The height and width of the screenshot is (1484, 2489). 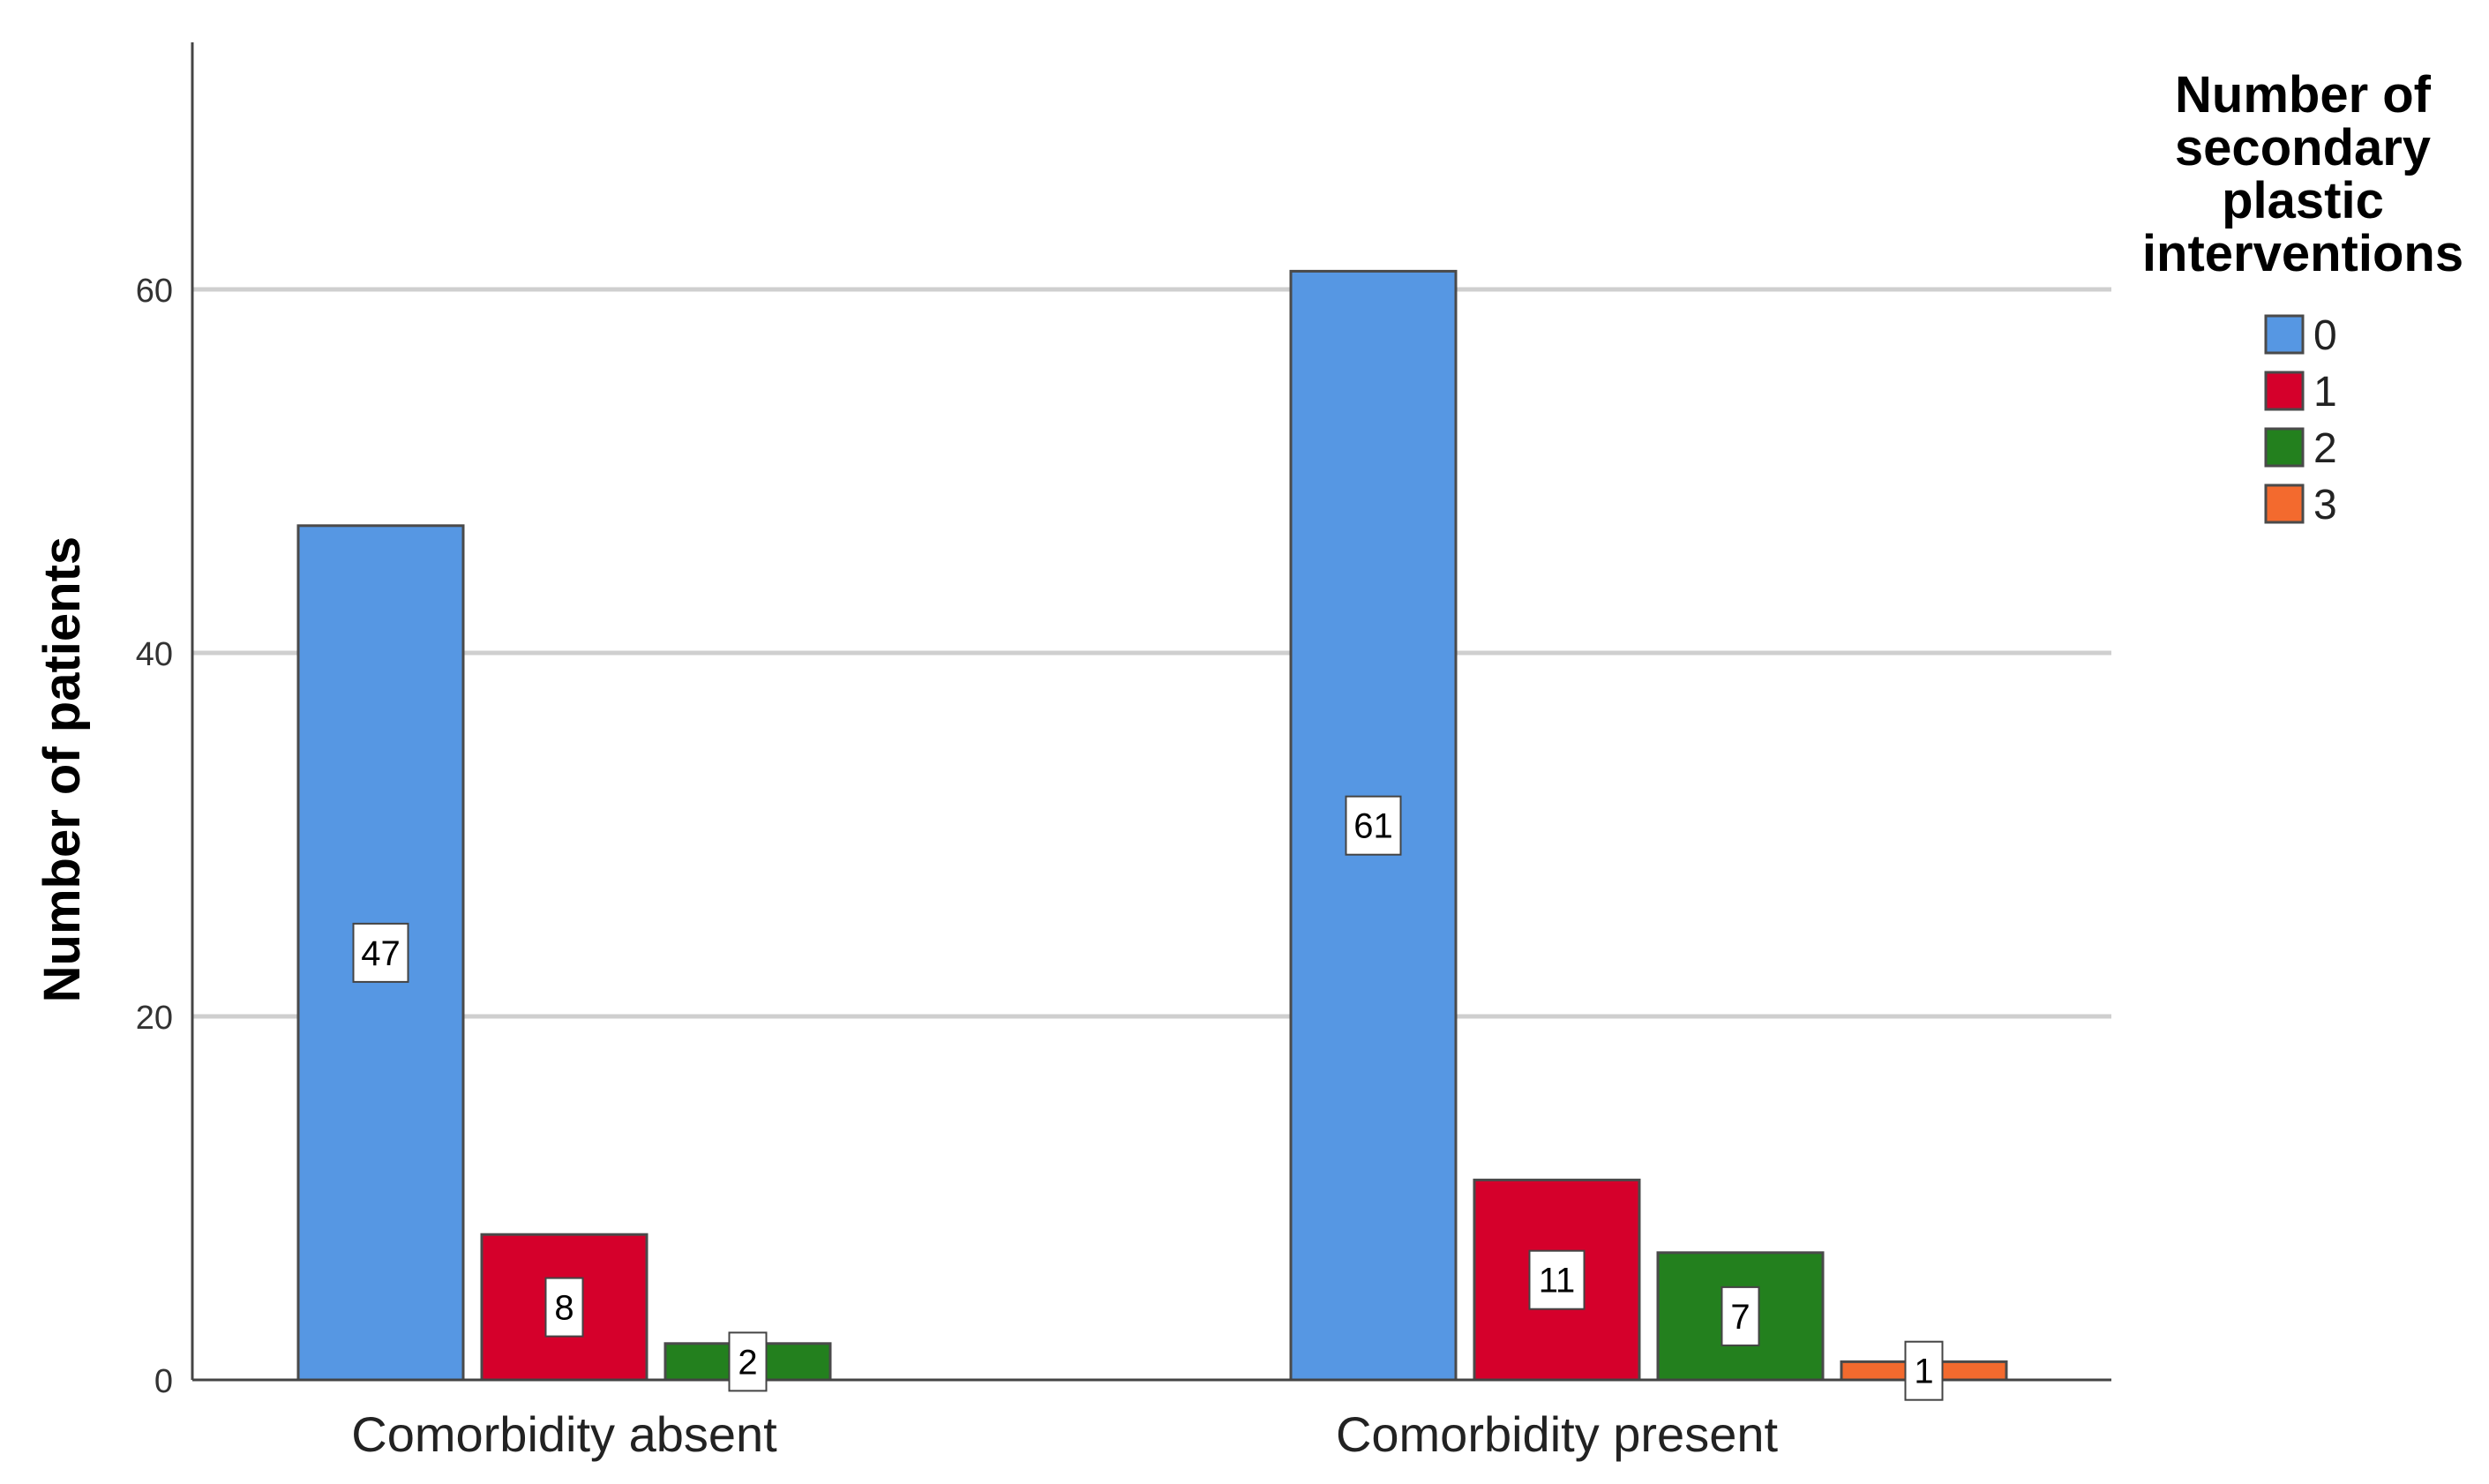 What do you see at coordinates (62, 769) in the screenshot?
I see `y-axis-title: Number of patients` at bounding box center [62, 769].